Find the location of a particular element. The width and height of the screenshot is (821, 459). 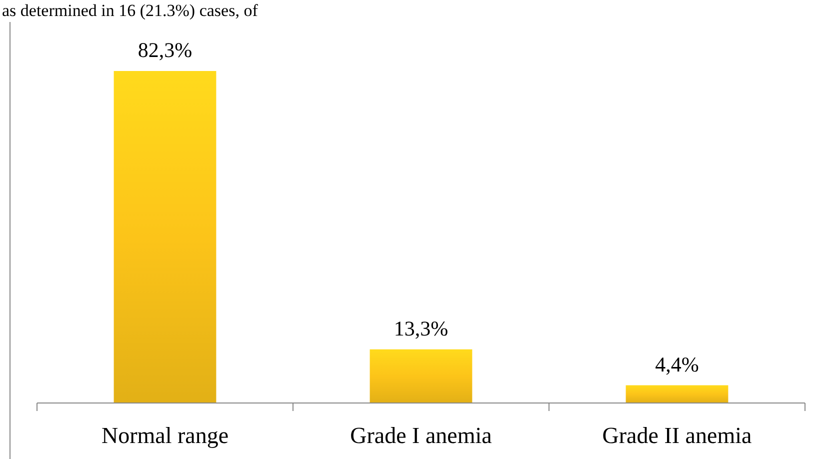

x-tick-label: Grade II anemia is located at coordinates (677, 435).